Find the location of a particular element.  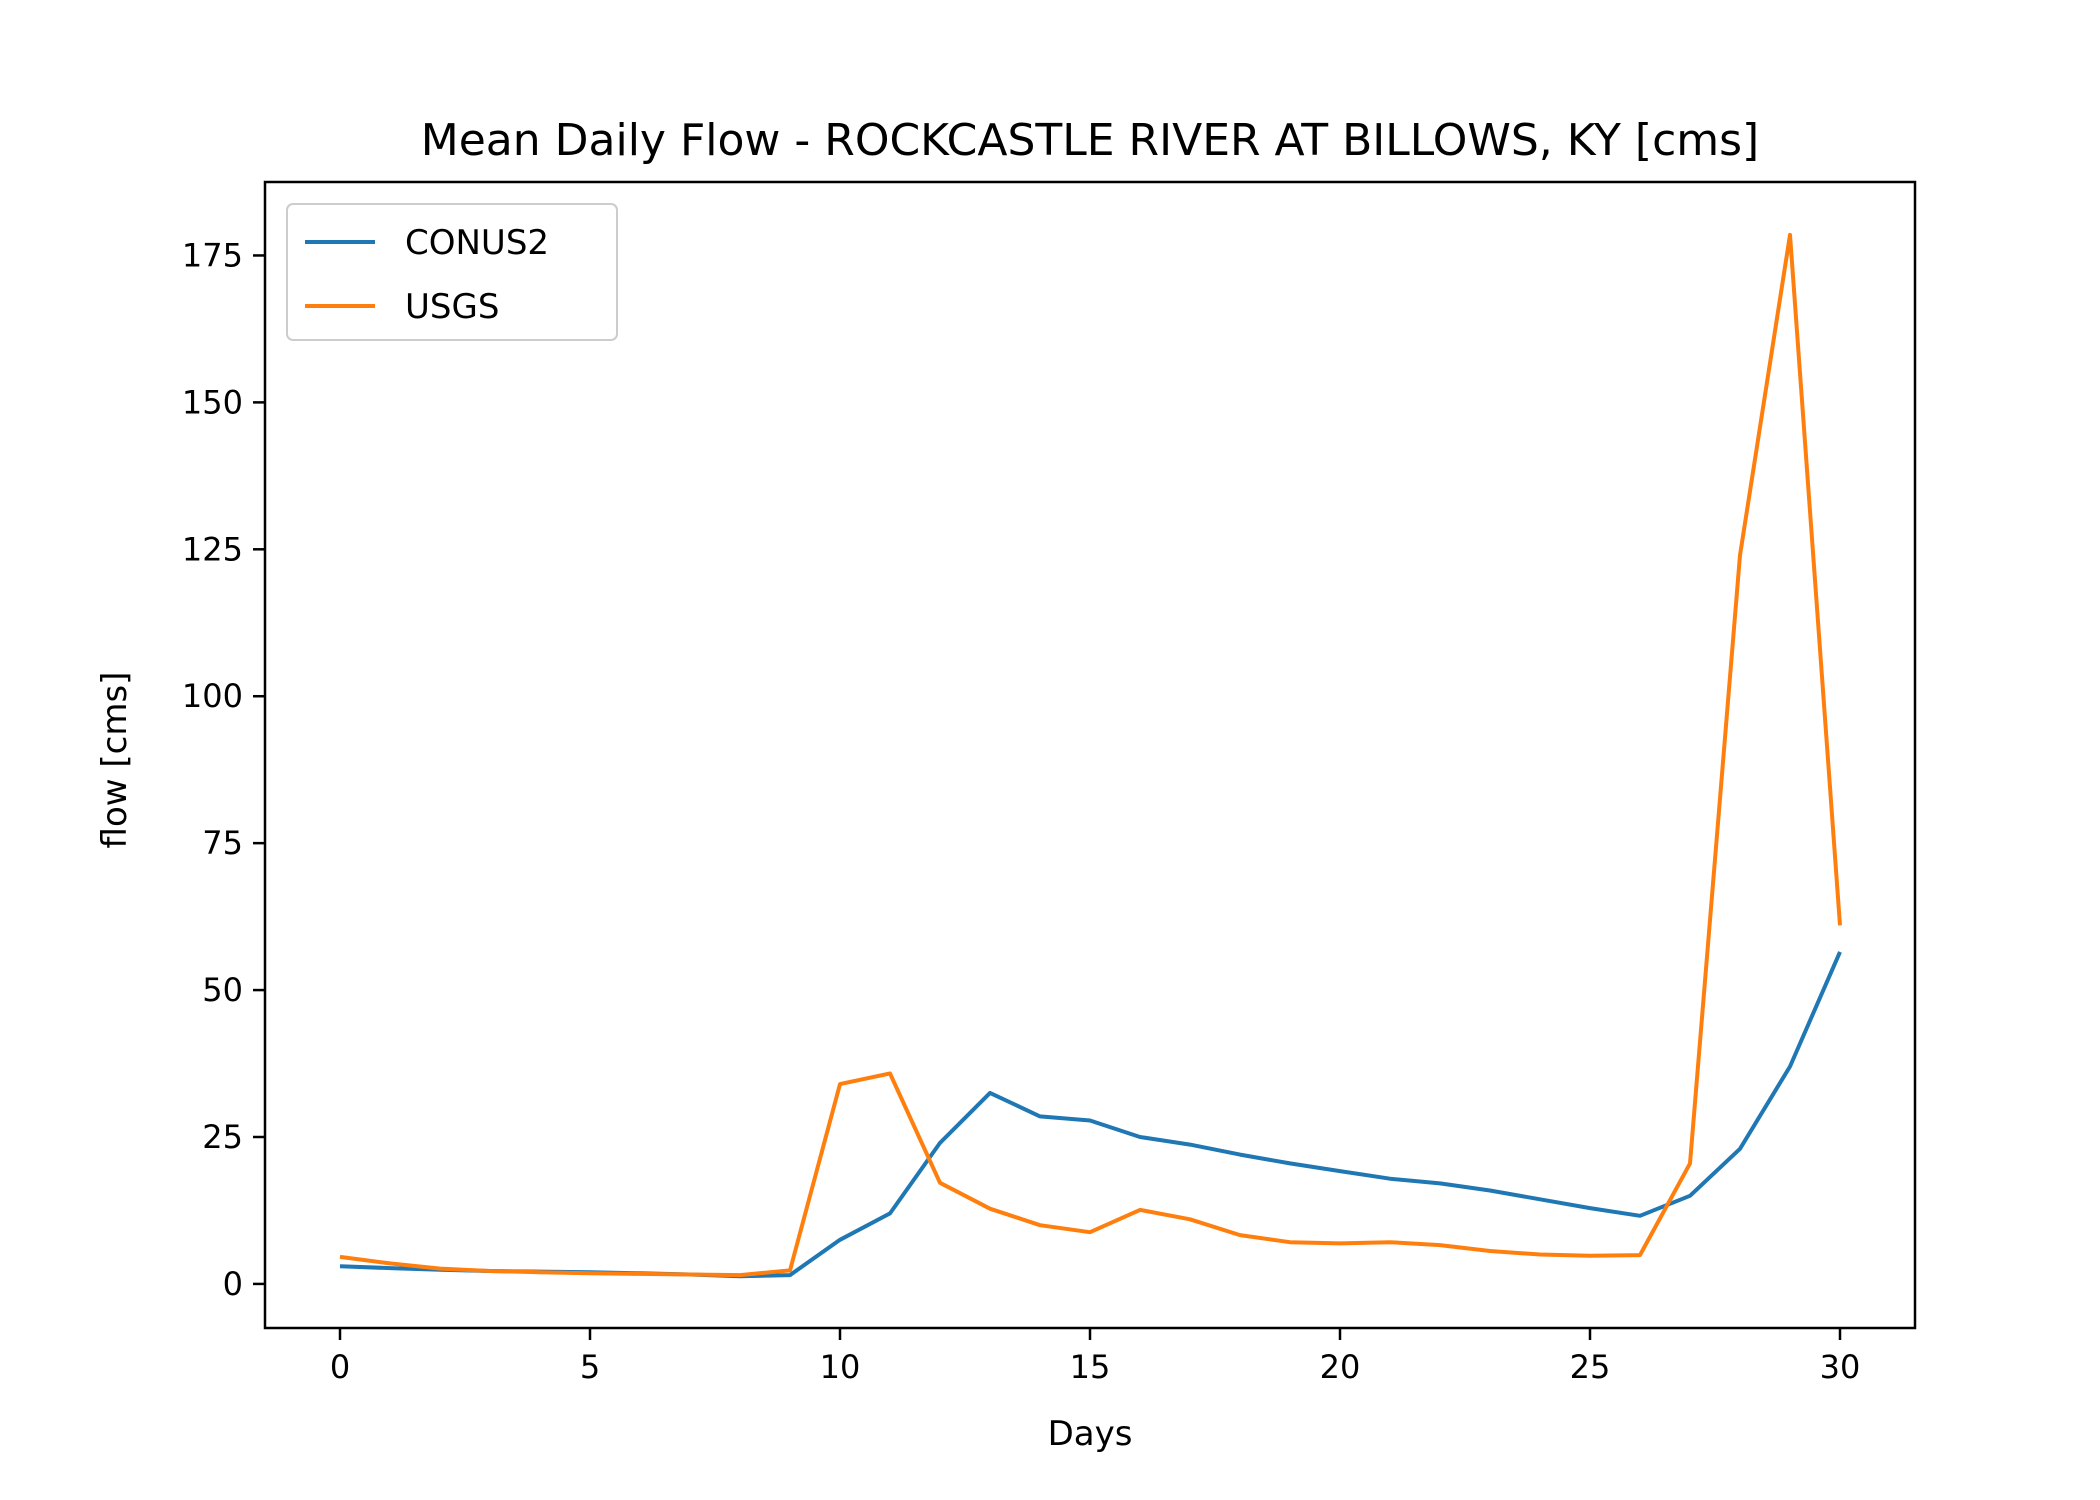

x-tick-label: 25 is located at coordinates (1590, 1367).